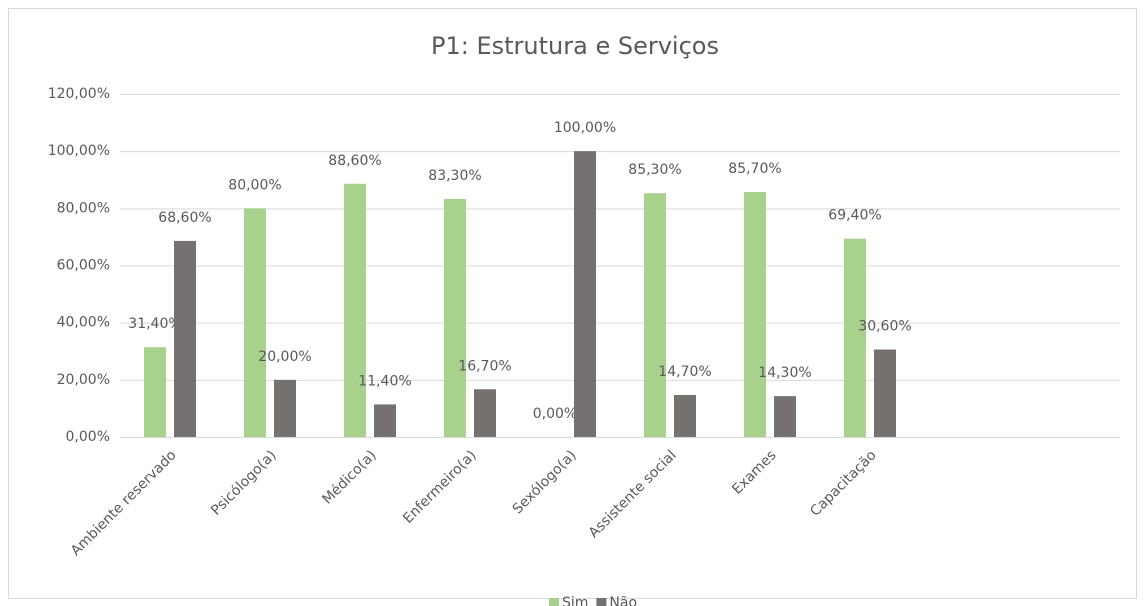 The image size is (1145, 606). What do you see at coordinates (254, 185) in the screenshot?
I see `value-label: 80,00%` at bounding box center [254, 185].